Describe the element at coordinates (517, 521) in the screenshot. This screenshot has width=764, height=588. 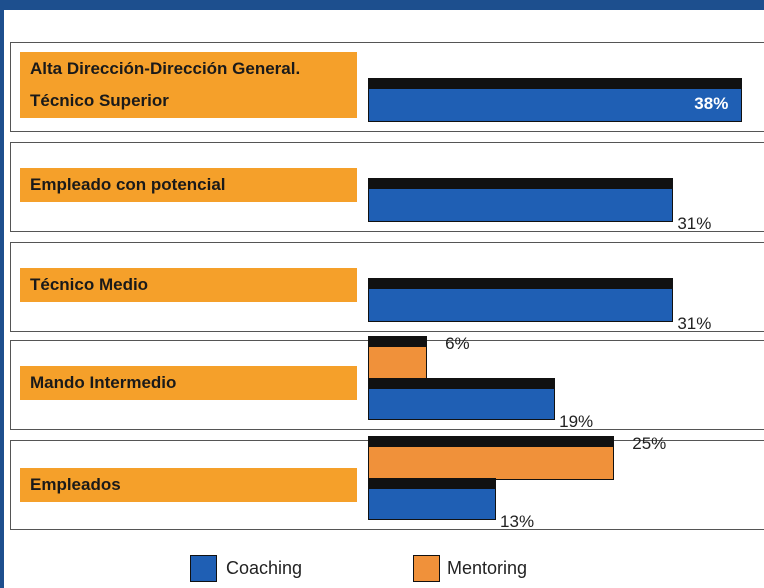
I see `value-label: 13%` at that location.